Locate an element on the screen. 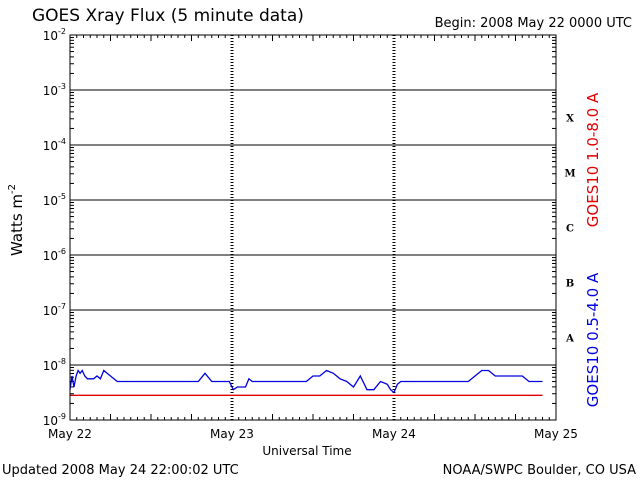 The image size is (640, 480). y-tick-label: 10⁻⁶ is located at coordinates (54, 255).